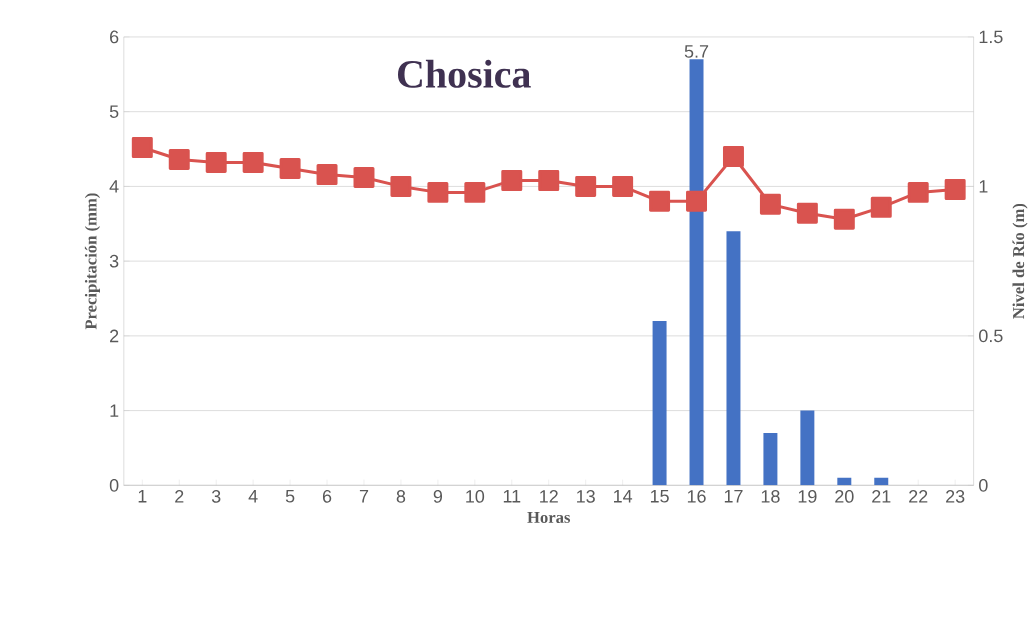 The height and width of the screenshot is (617, 1032). Describe the element at coordinates (659, 496) in the screenshot. I see `x-tick-label: 15` at that location.